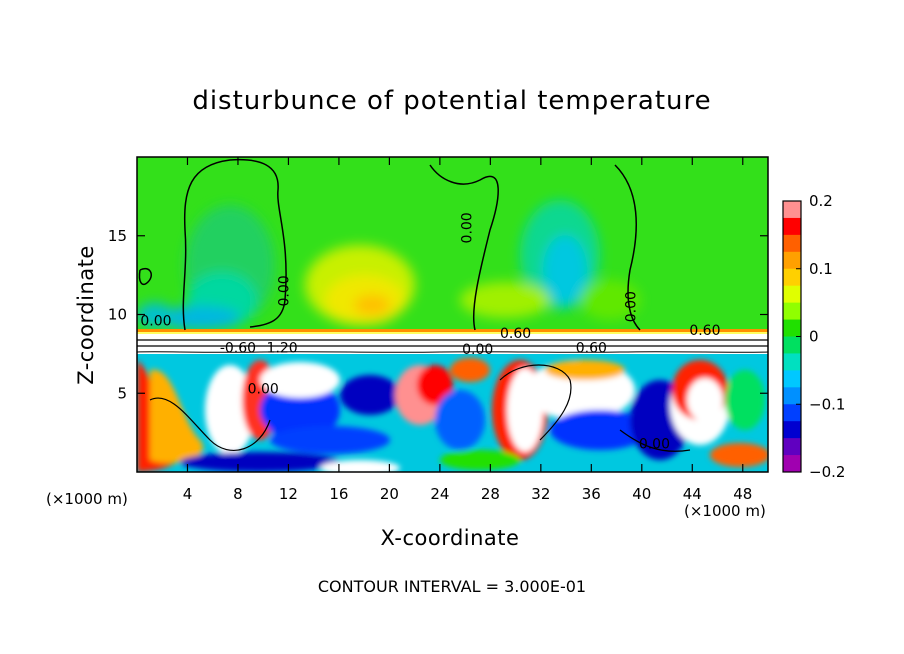 The image size is (904, 654). What do you see at coordinates (338, 494) in the screenshot?
I see `x-tick-label: 16` at bounding box center [338, 494].